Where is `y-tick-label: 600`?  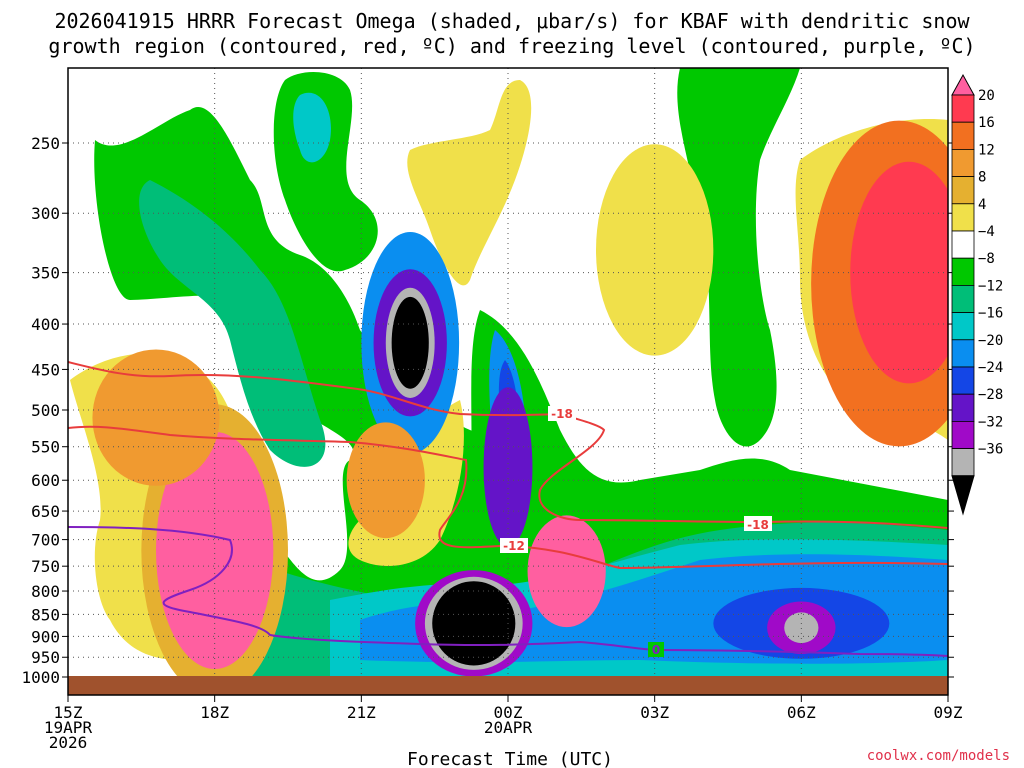 y-tick-label: 600 is located at coordinates (45, 480).